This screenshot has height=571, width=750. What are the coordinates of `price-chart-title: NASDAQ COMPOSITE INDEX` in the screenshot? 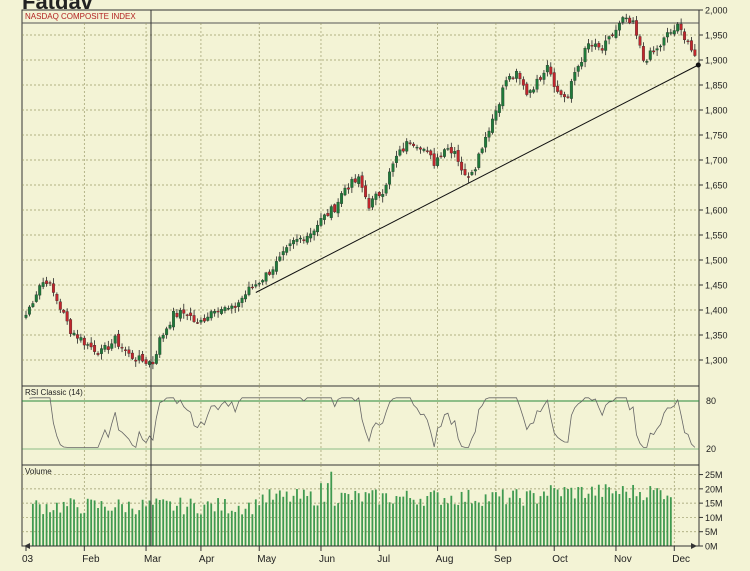 It's located at (80, 16).